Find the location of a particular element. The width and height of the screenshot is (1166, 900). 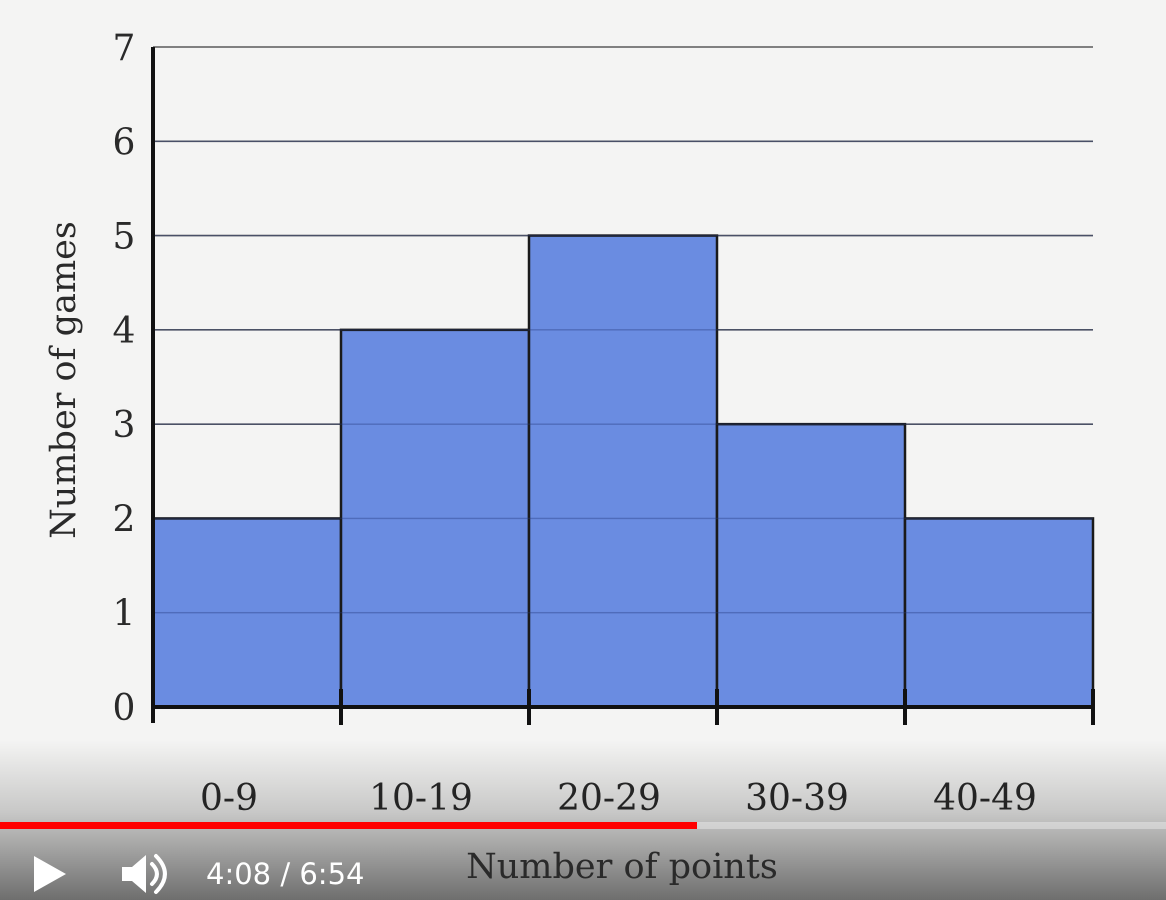

y-tick-label: 0 is located at coordinates (124, 708).